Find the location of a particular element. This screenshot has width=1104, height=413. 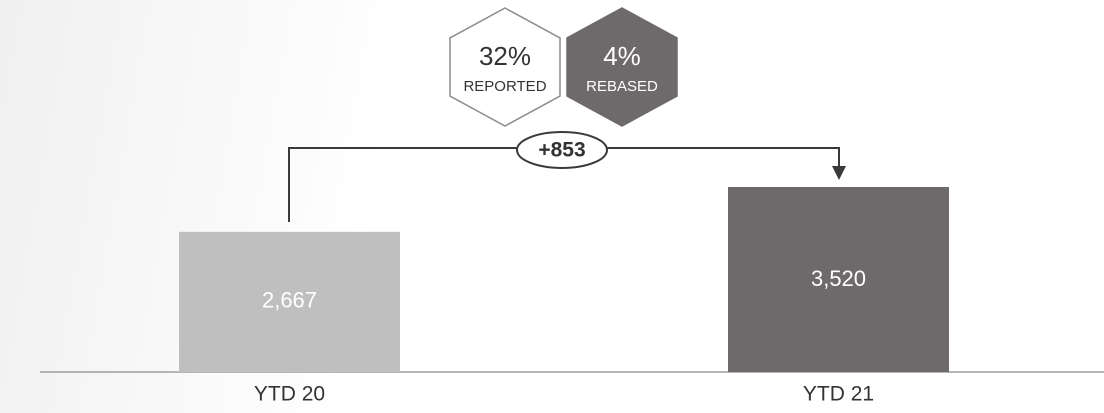

badge-value: 32% is located at coordinates (505, 56).